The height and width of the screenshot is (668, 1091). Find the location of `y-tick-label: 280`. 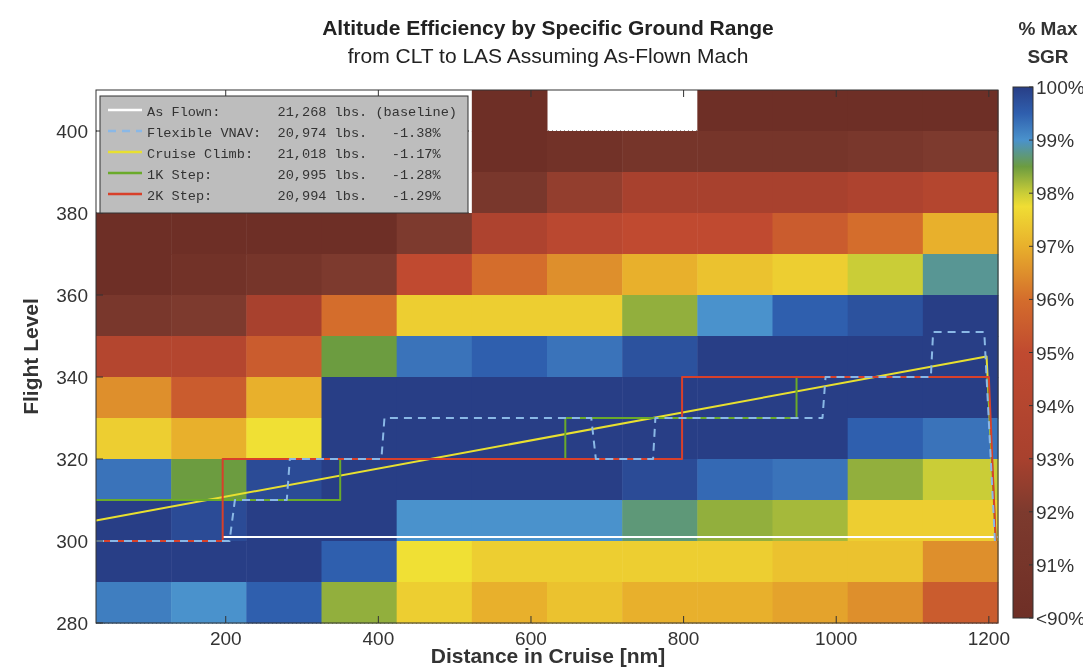

y-tick-label: 280 is located at coordinates (72, 623).